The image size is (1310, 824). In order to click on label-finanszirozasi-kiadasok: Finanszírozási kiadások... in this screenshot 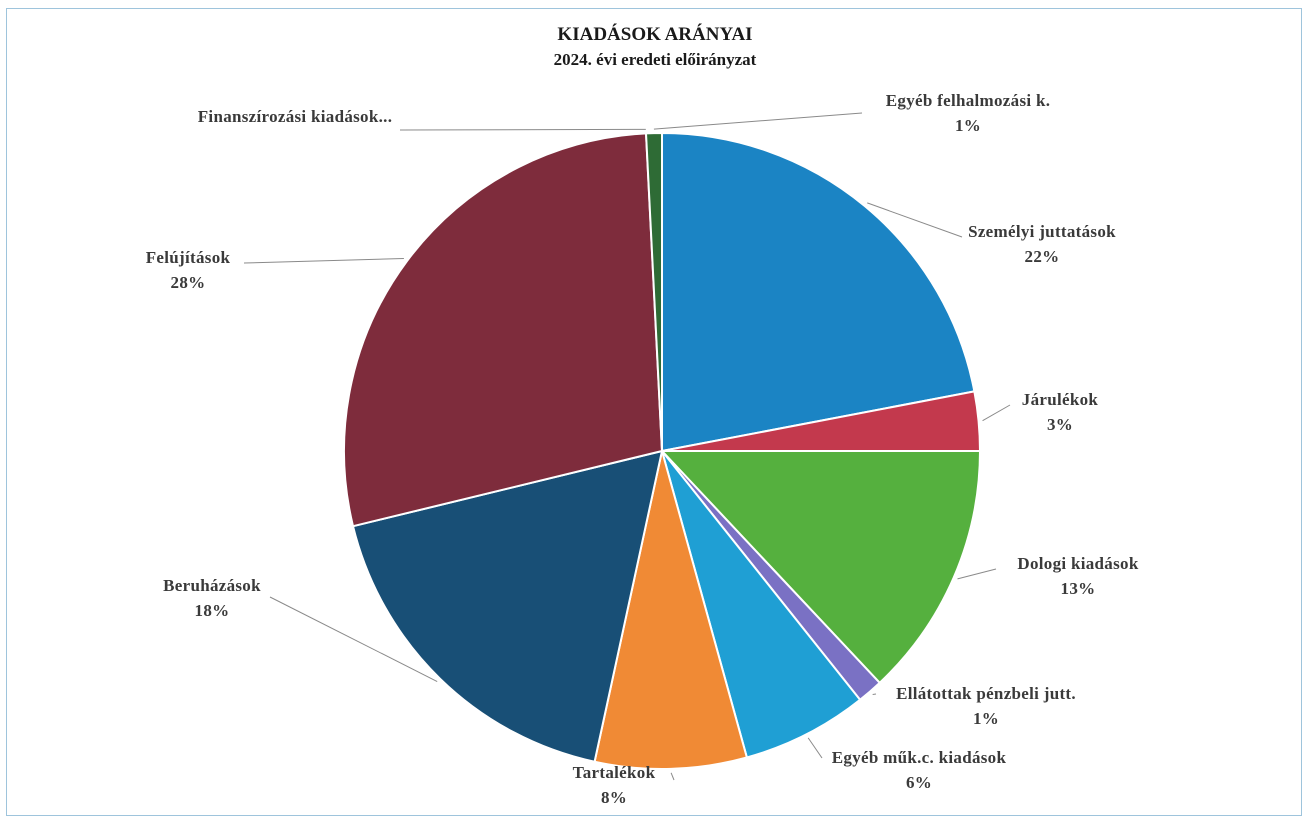, I will do `click(295, 116)`.